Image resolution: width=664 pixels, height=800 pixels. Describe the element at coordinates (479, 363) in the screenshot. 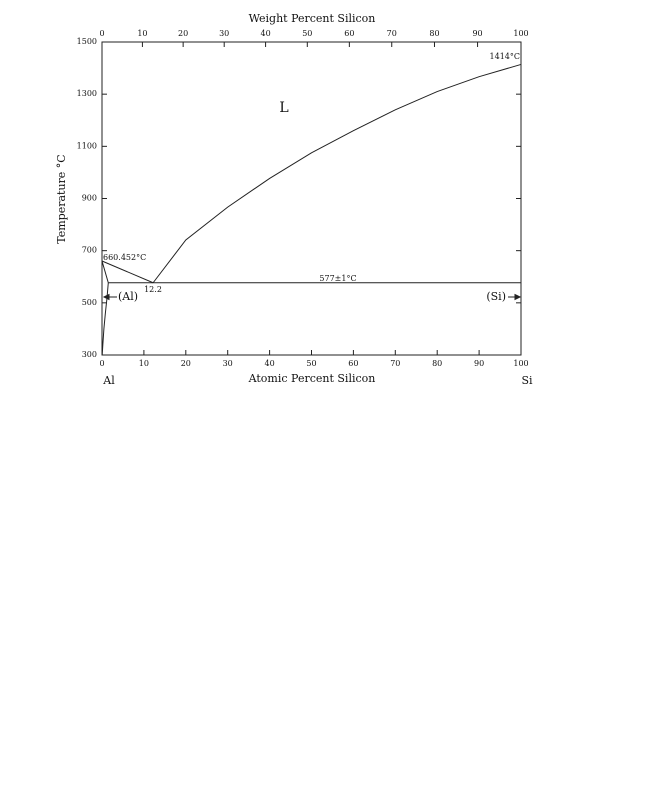

I see `x-tick-label: 90` at that location.